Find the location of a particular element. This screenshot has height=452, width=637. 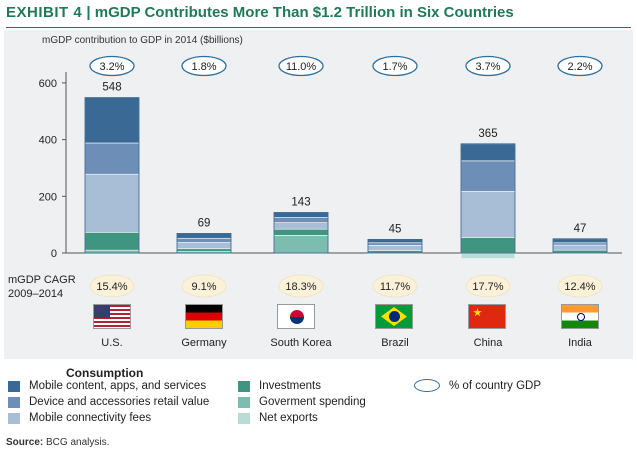

india-flag-icon is located at coordinates (580, 316).